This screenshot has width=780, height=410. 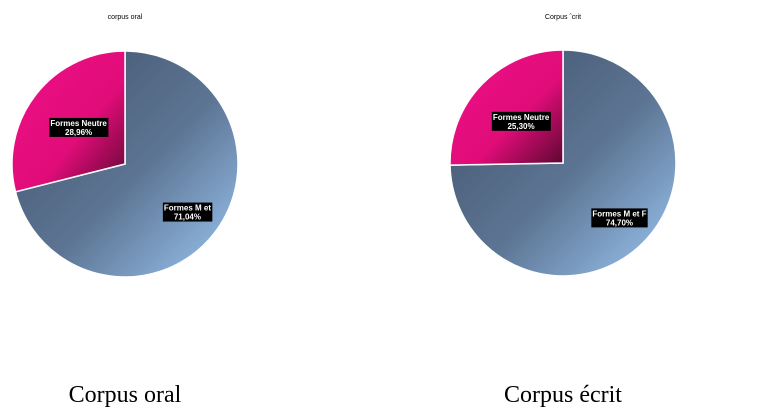 What do you see at coordinates (125, 17) in the screenshot?
I see `chart-title: corpus oral` at bounding box center [125, 17].